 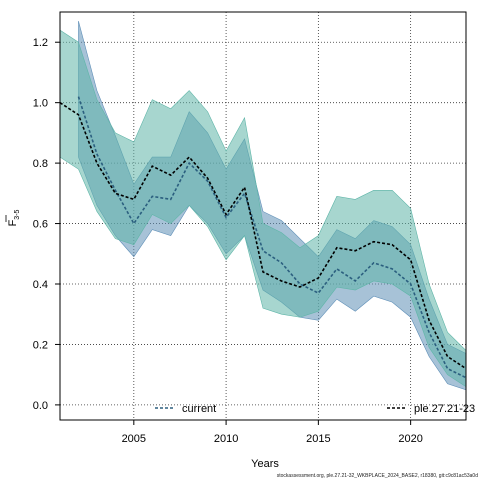 I want to click on y-axis-title-main: F, so click(x=13, y=222).